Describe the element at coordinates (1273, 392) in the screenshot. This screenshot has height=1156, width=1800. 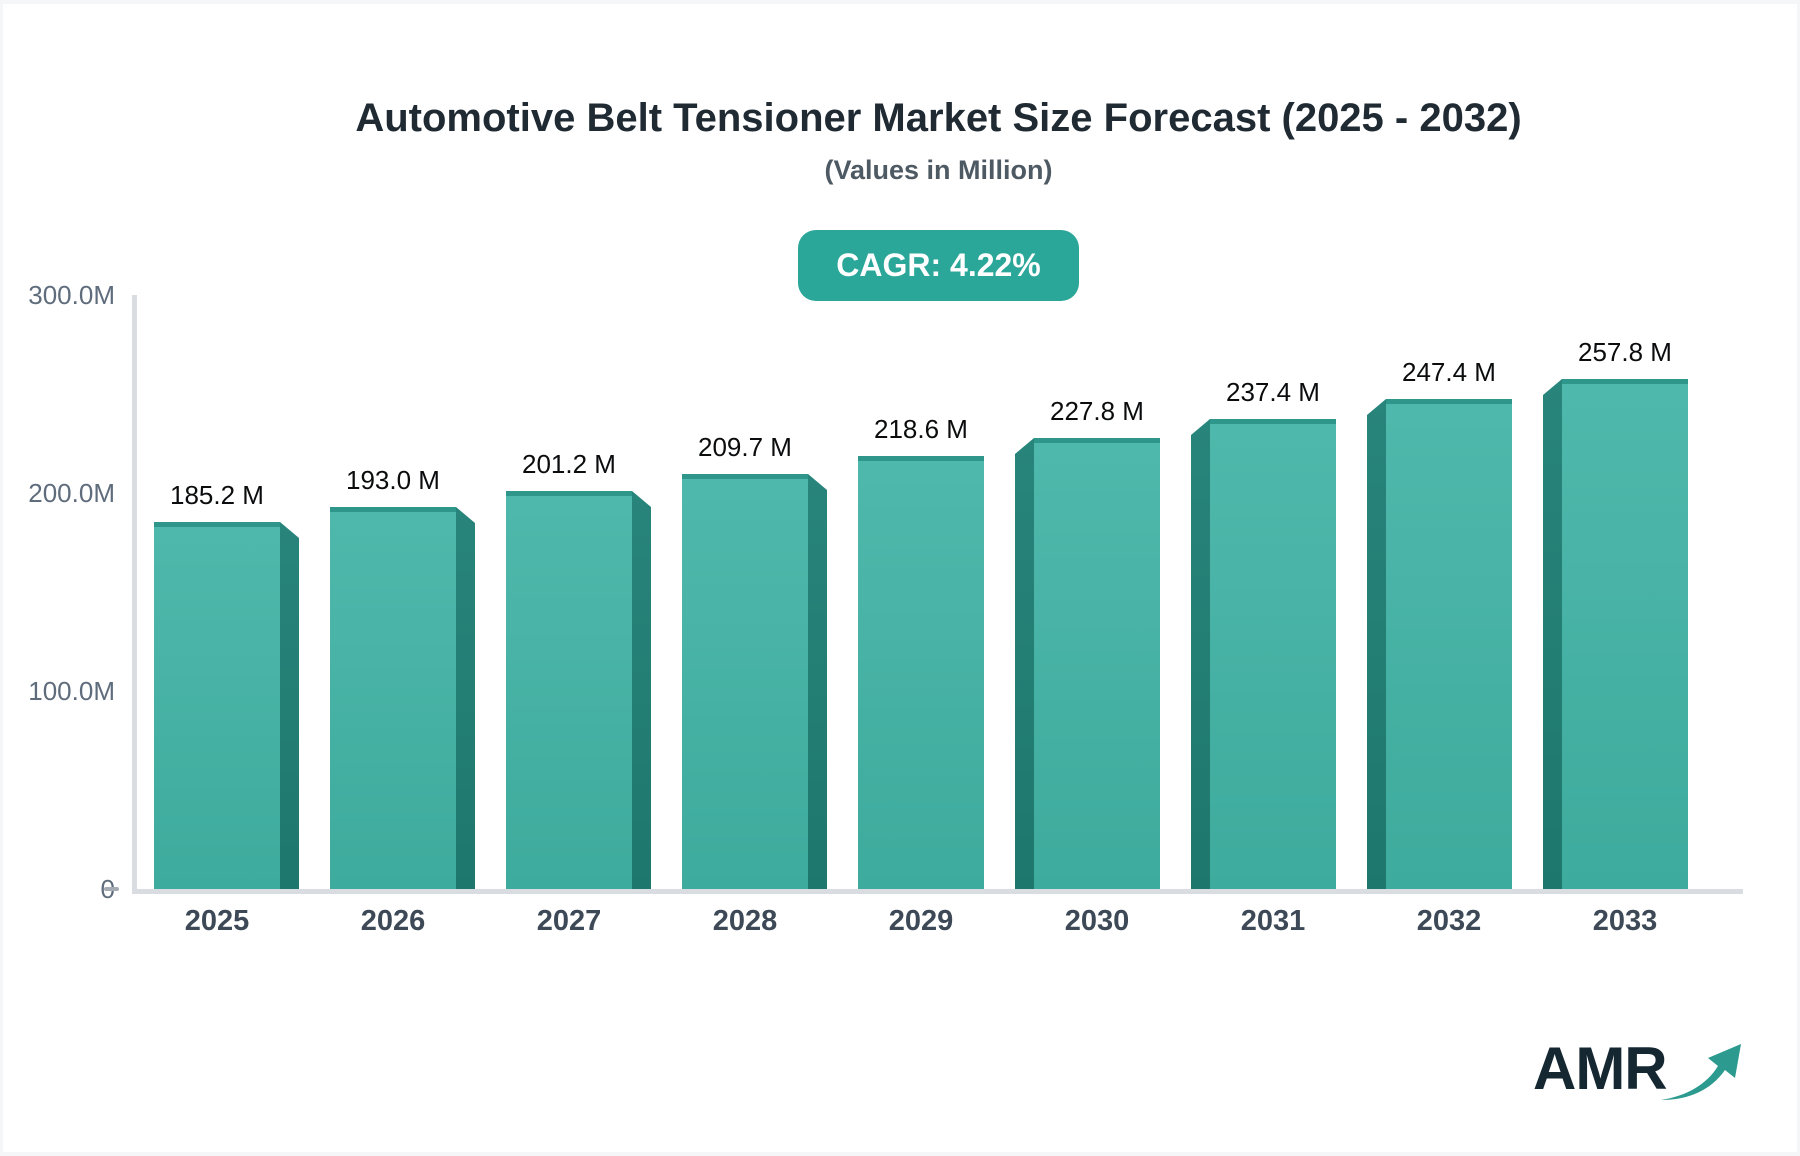
I see `bar-value-label: 237.4 M` at that location.